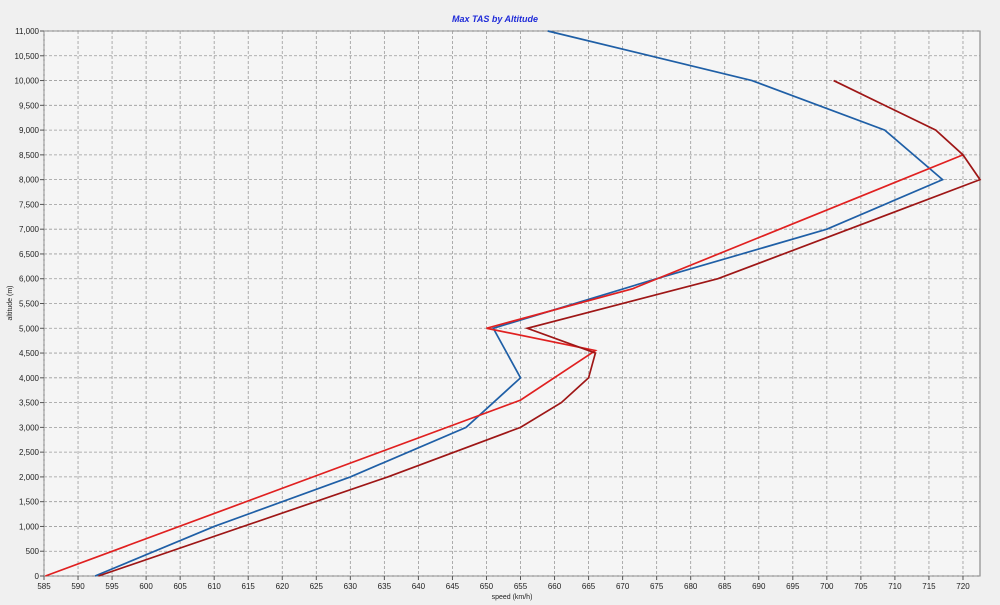 This screenshot has width=1000, height=605. Describe the element at coordinates (895, 586) in the screenshot. I see `x-tick-label: 710` at that location.